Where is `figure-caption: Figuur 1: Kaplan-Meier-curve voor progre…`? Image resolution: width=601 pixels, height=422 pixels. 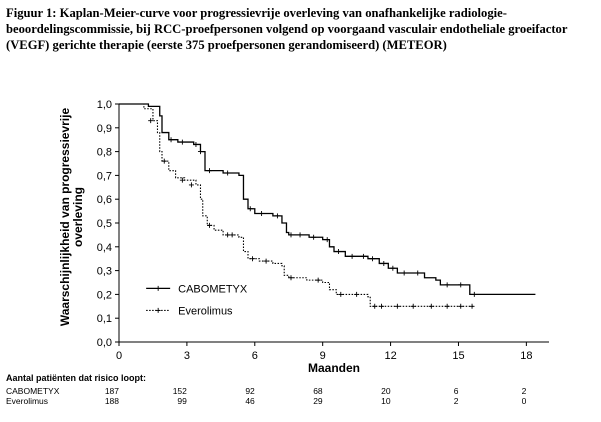
figure-caption: Figuur 1: Kaplan-Meier-curve voor progre… is located at coordinates (287, 29).